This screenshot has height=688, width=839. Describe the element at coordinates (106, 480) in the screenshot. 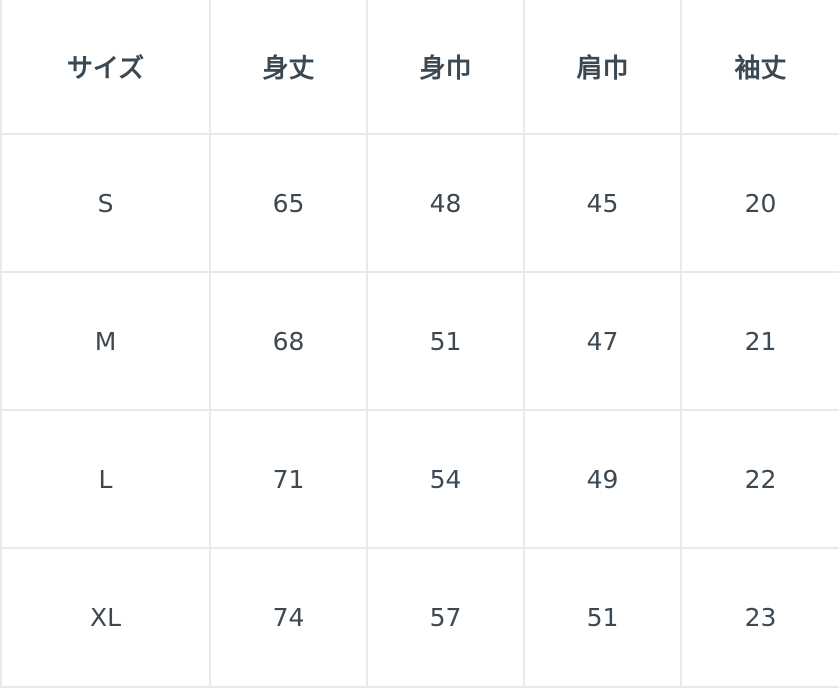

I see `size-label-cell: L` at that location.